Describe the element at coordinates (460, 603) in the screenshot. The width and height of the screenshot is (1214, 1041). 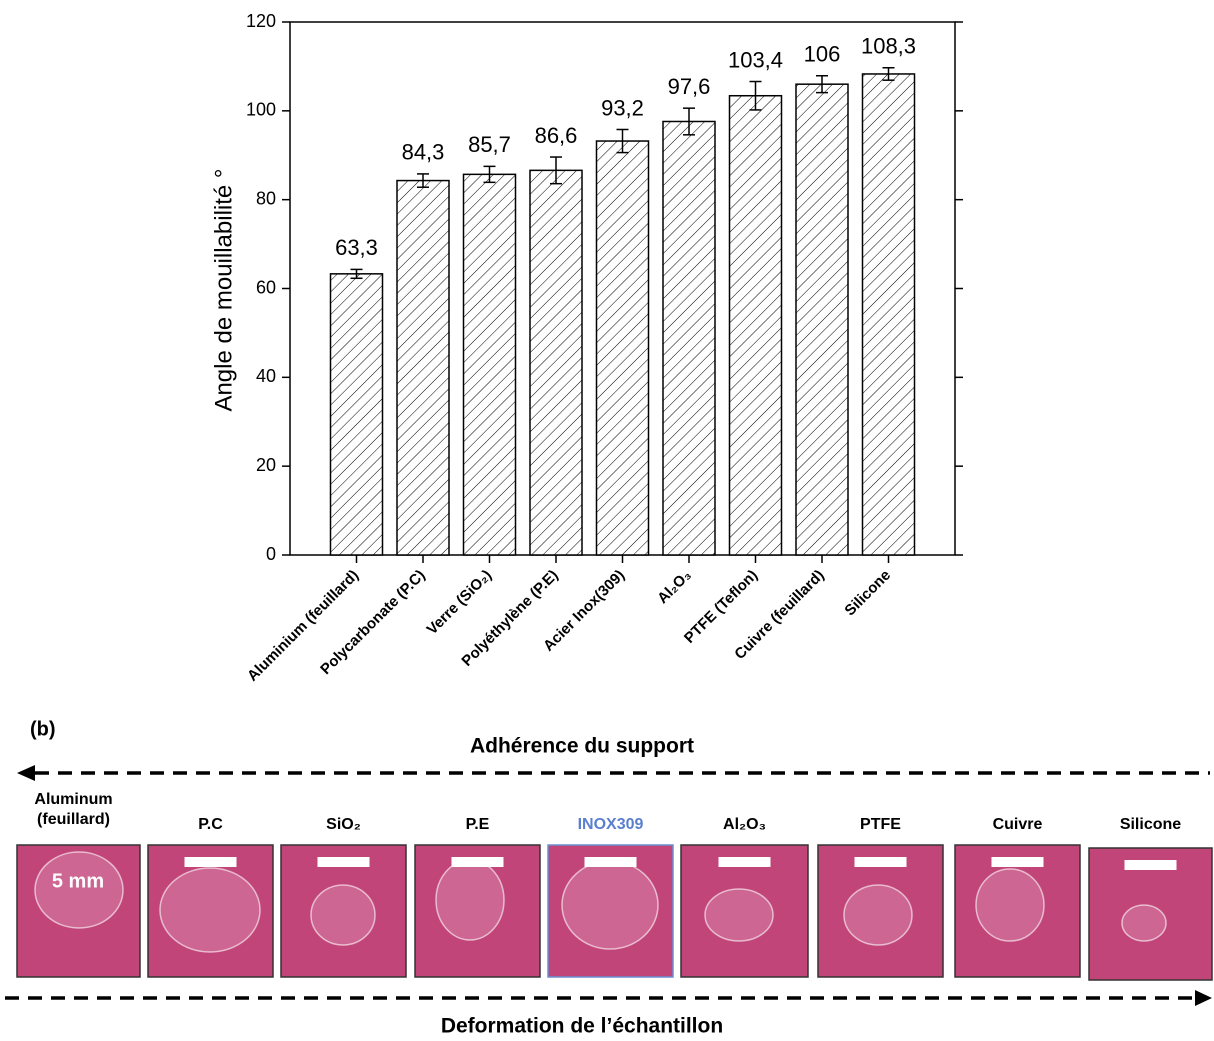
I see `x-tick-label: Verre (SiO₂)` at that location.